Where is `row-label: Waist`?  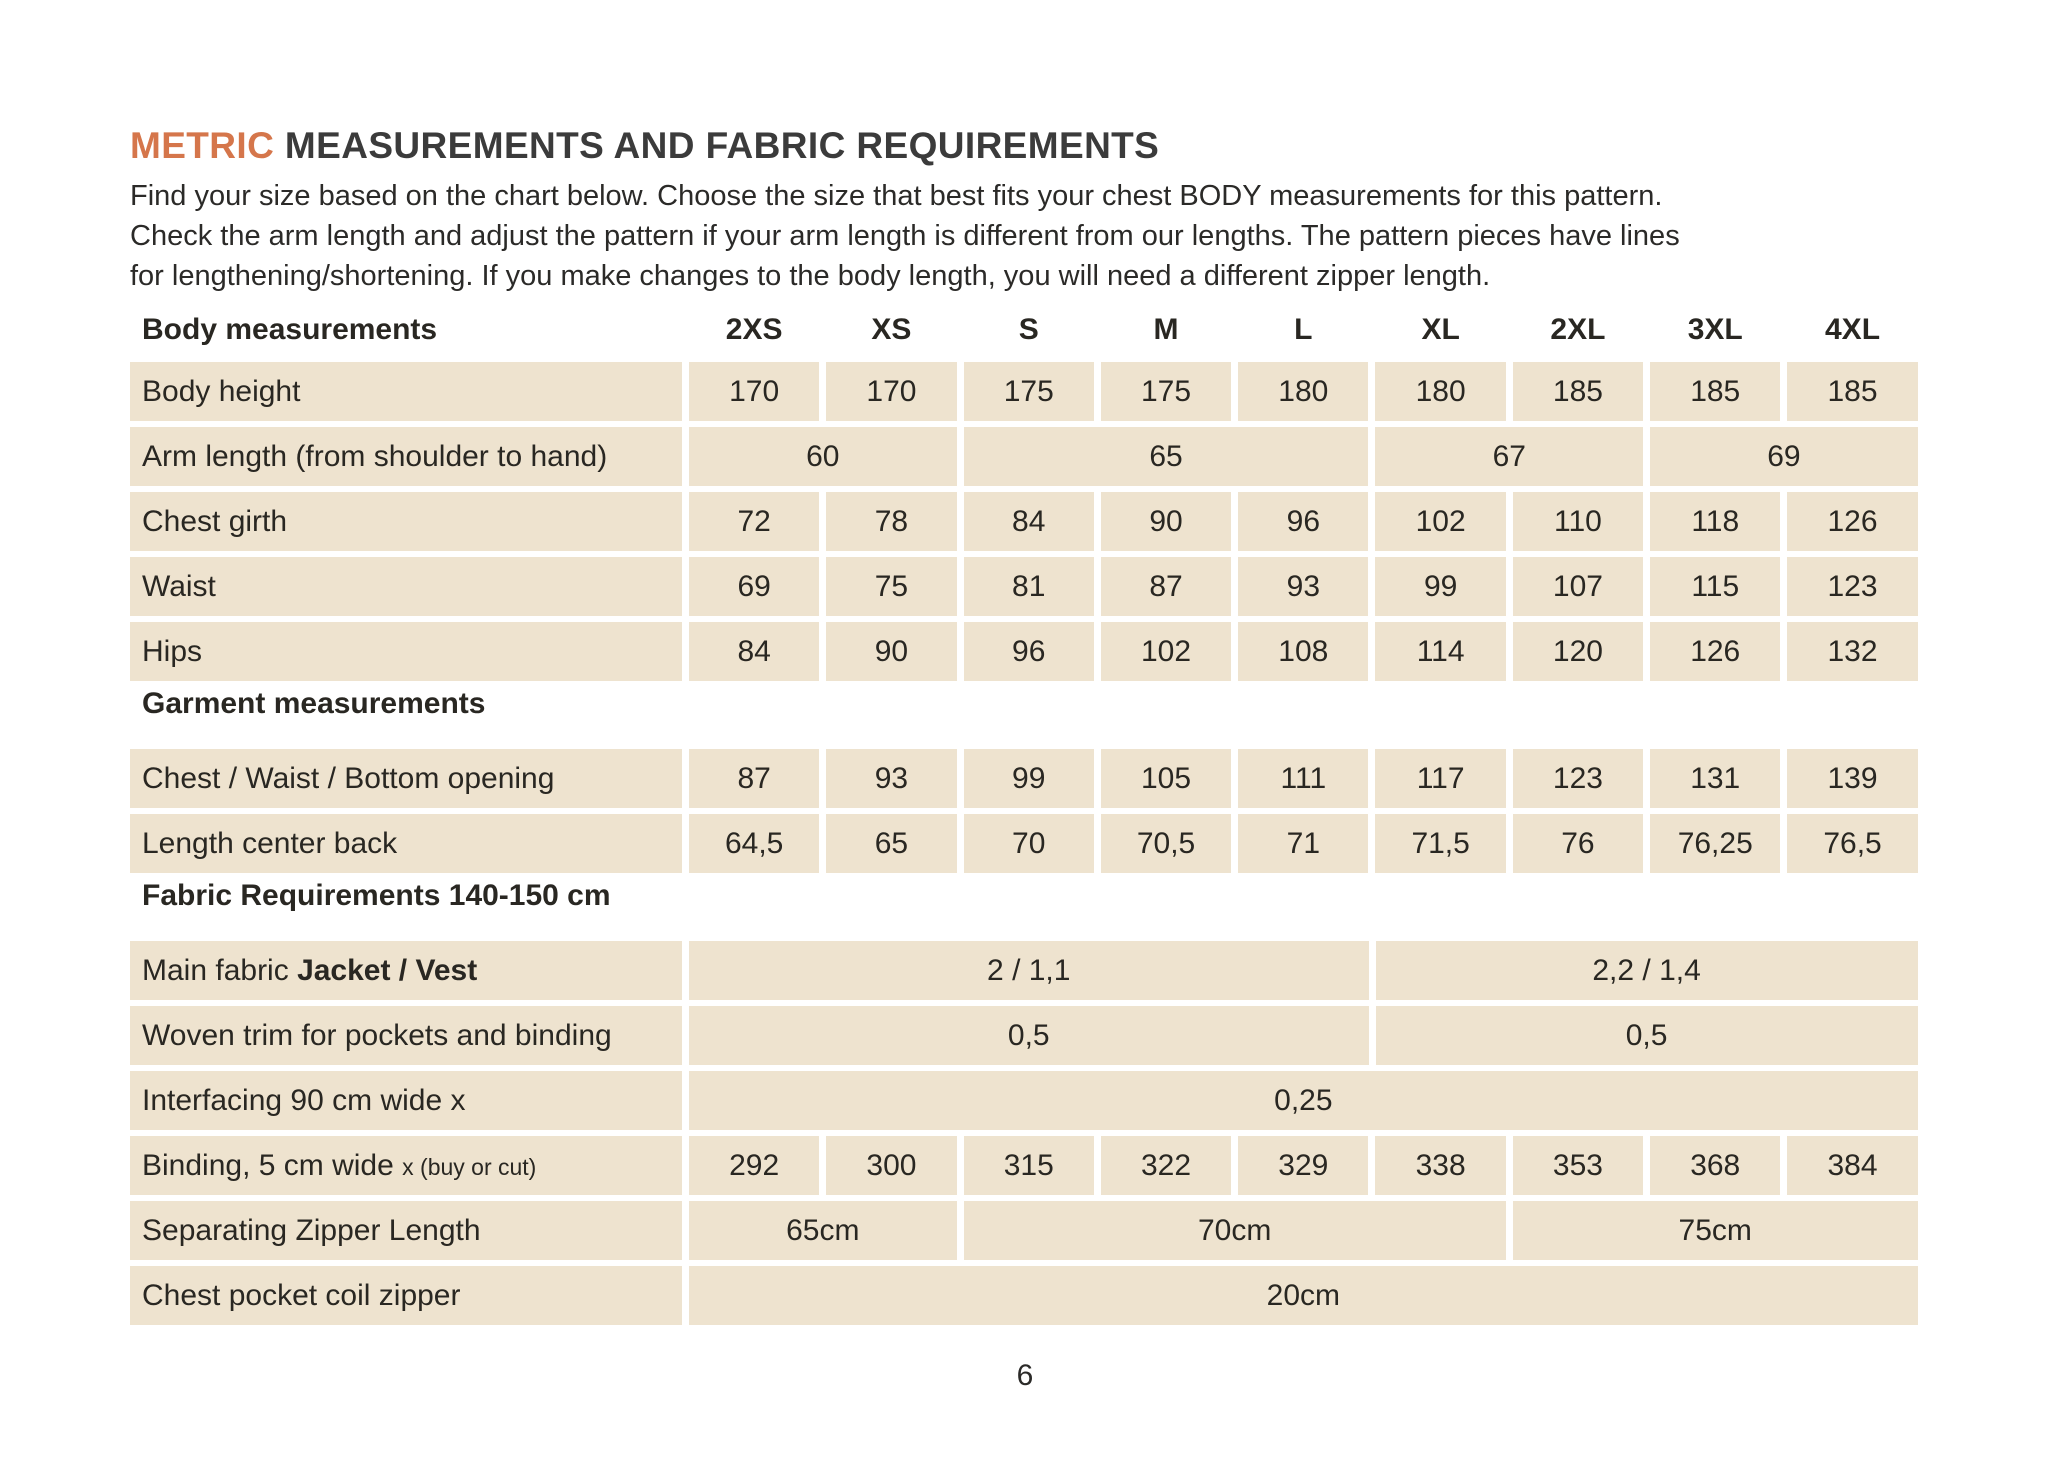
row-label: Waist is located at coordinates (406, 586).